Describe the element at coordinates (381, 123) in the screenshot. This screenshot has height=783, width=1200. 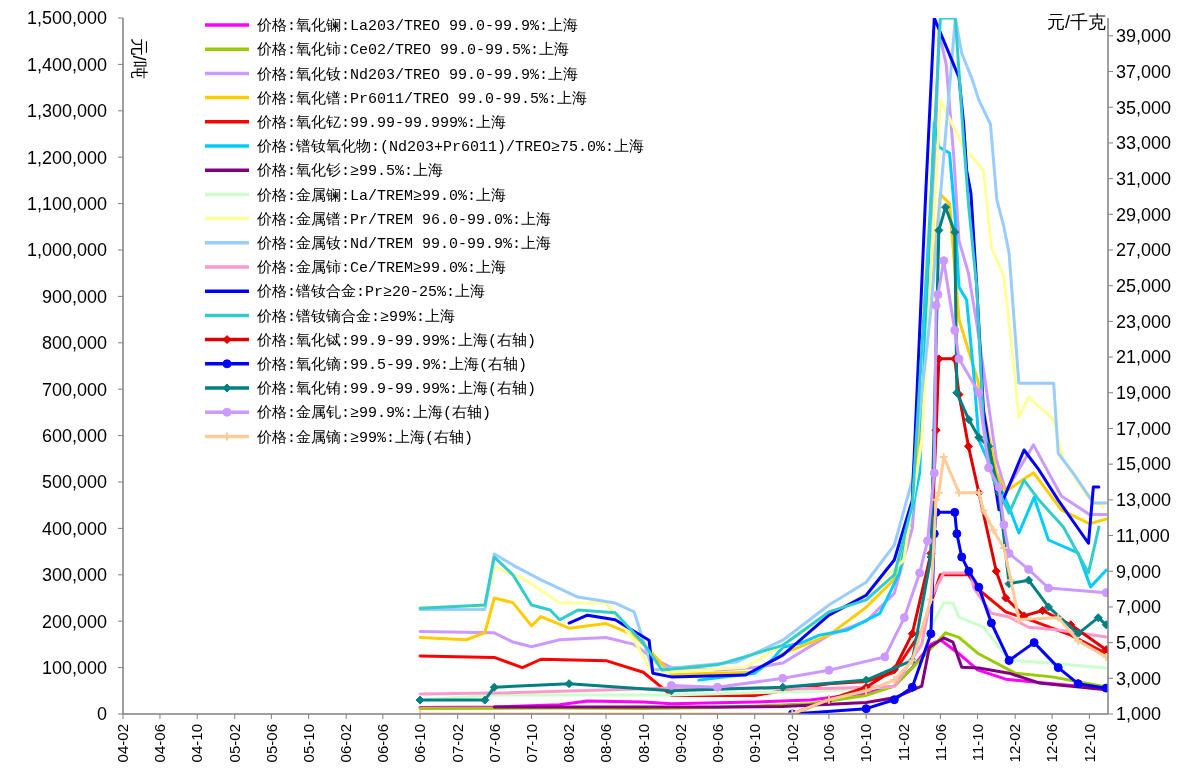
I see `legend-label: 价格:氧化钇:99.99-99.999%:上海` at that location.